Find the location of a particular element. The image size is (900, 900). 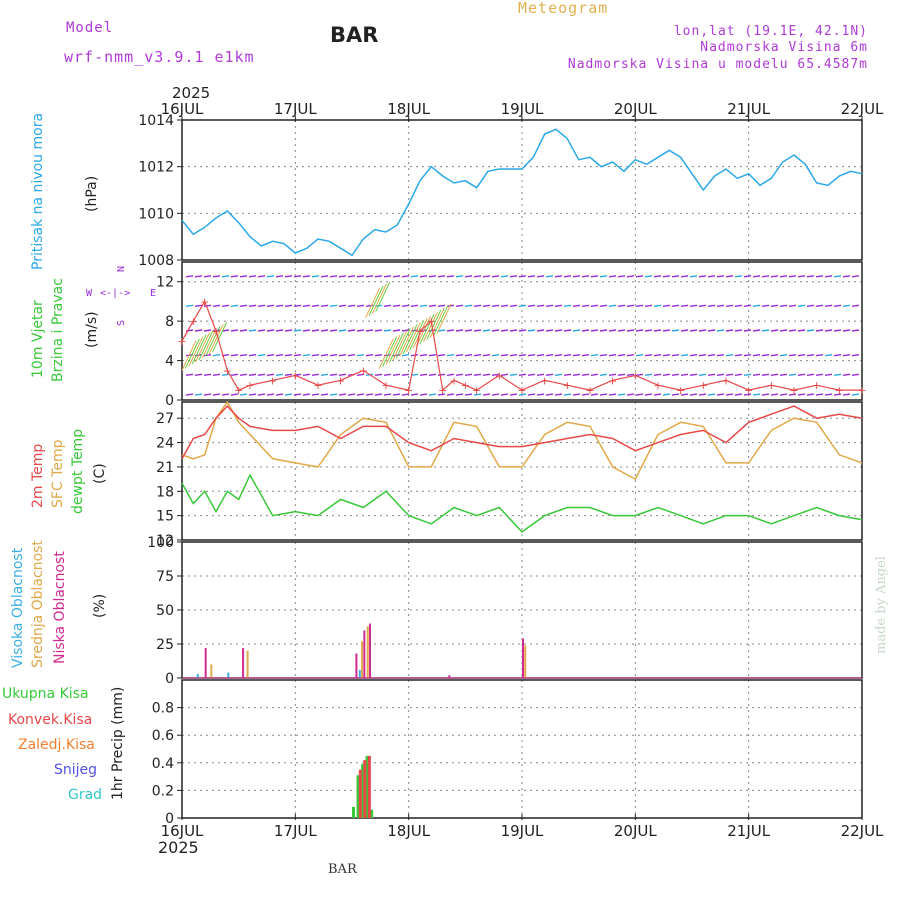

bottom-date-label: 22JUL is located at coordinates (862, 831).